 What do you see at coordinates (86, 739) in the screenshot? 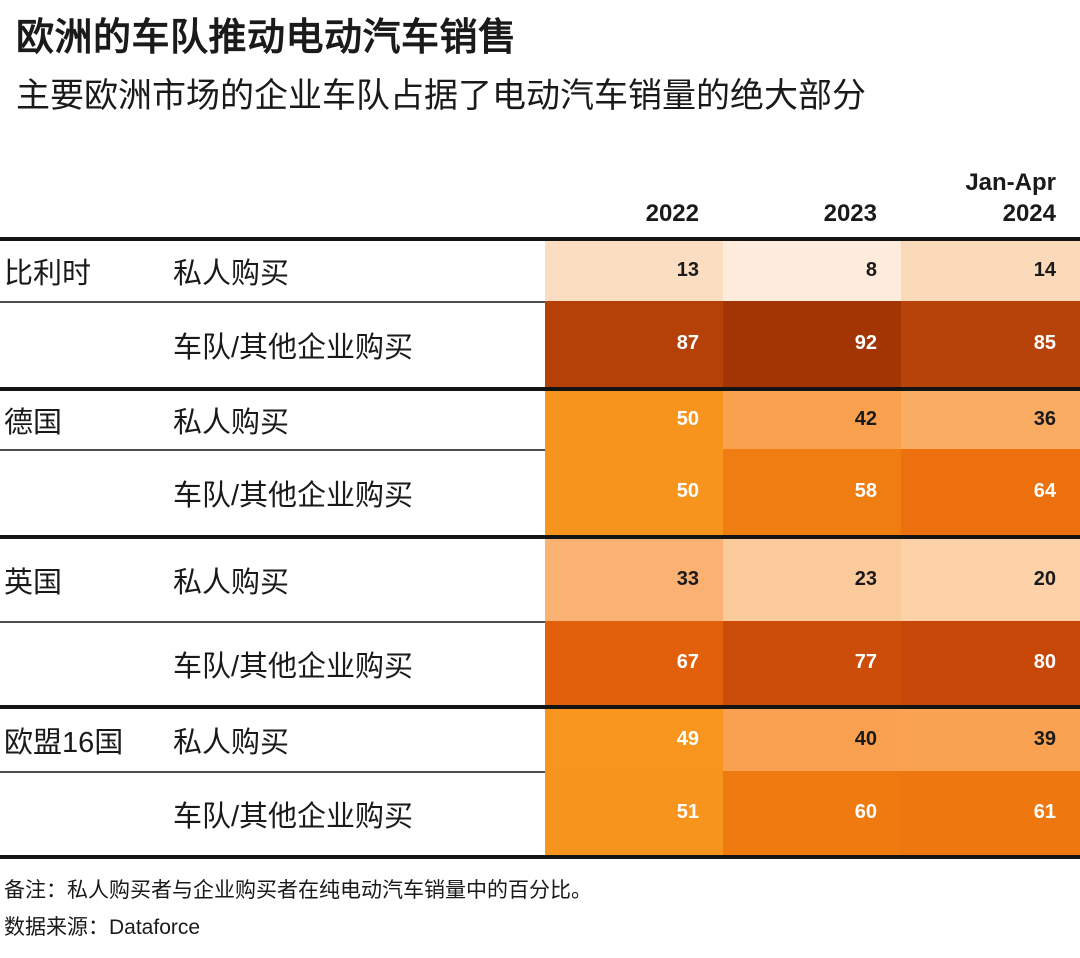
I see `country-label: 欧盟16国` at bounding box center [86, 739].